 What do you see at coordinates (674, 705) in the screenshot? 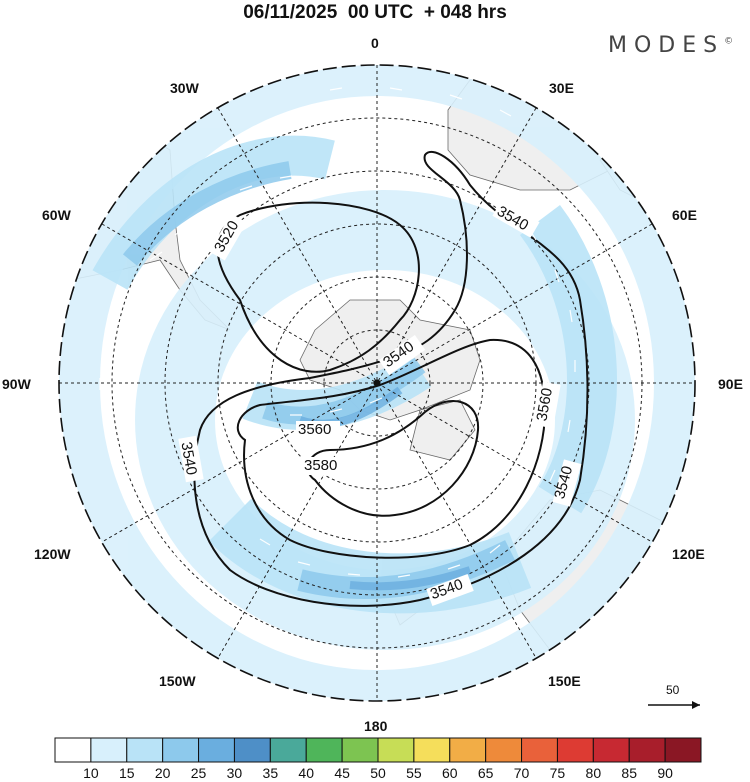
I see `right-arrow-icon` at bounding box center [674, 705].